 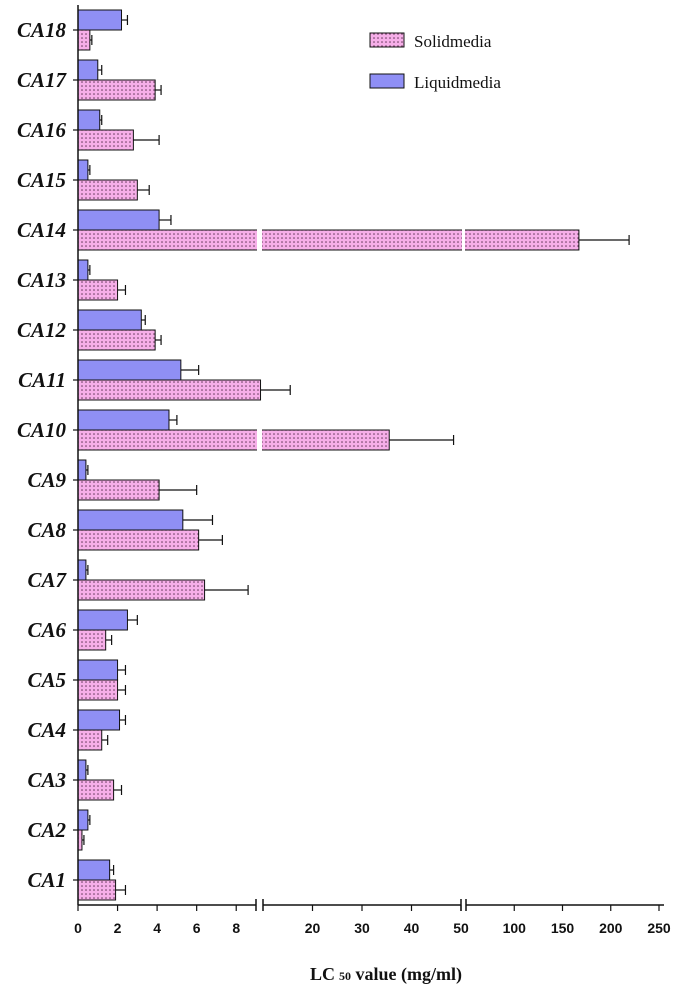 What do you see at coordinates (41, 280) in the screenshot?
I see `category-label-ca13: CA13` at bounding box center [41, 280].